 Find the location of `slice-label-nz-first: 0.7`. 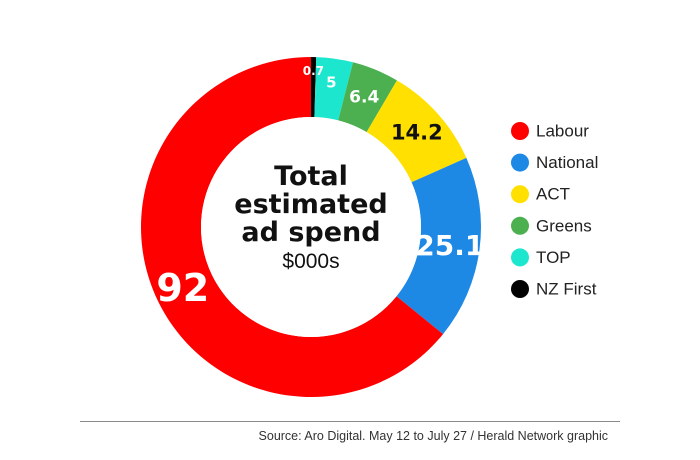

slice-label-nz-first: 0.7 is located at coordinates (313, 71).